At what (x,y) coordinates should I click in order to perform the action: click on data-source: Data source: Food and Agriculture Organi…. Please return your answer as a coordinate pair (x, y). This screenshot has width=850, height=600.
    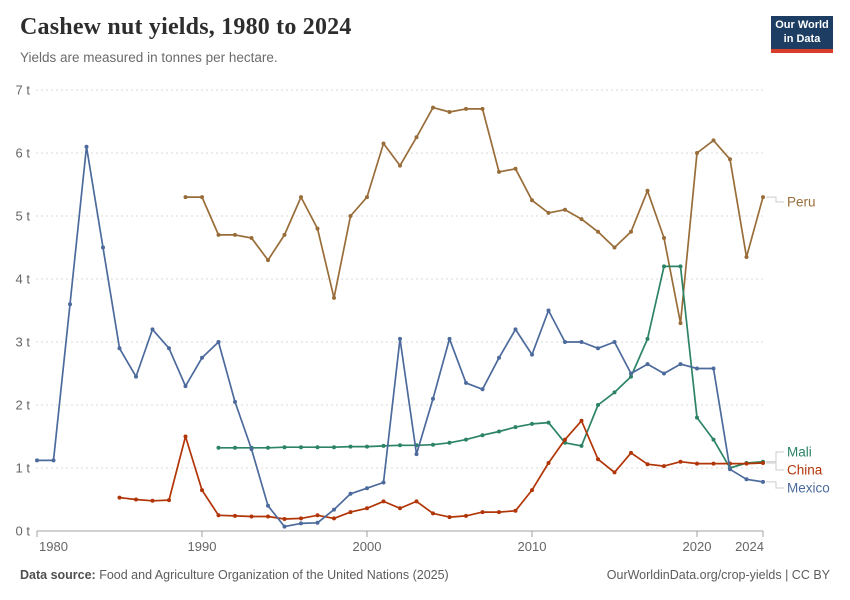
    Looking at the image, I should click on (234, 575).